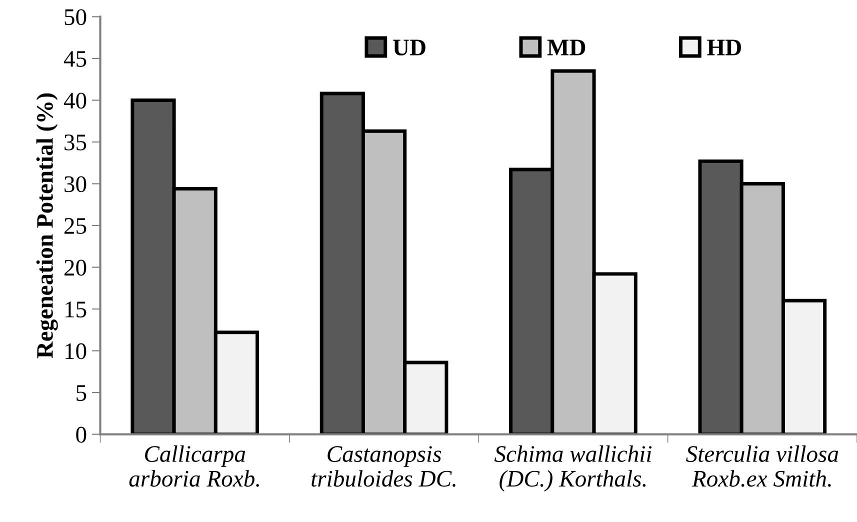 The width and height of the screenshot is (857, 522). What do you see at coordinates (384, 466) in the screenshot?
I see `x-tick-label: Castanopsis tribuloides DC.` at bounding box center [384, 466].